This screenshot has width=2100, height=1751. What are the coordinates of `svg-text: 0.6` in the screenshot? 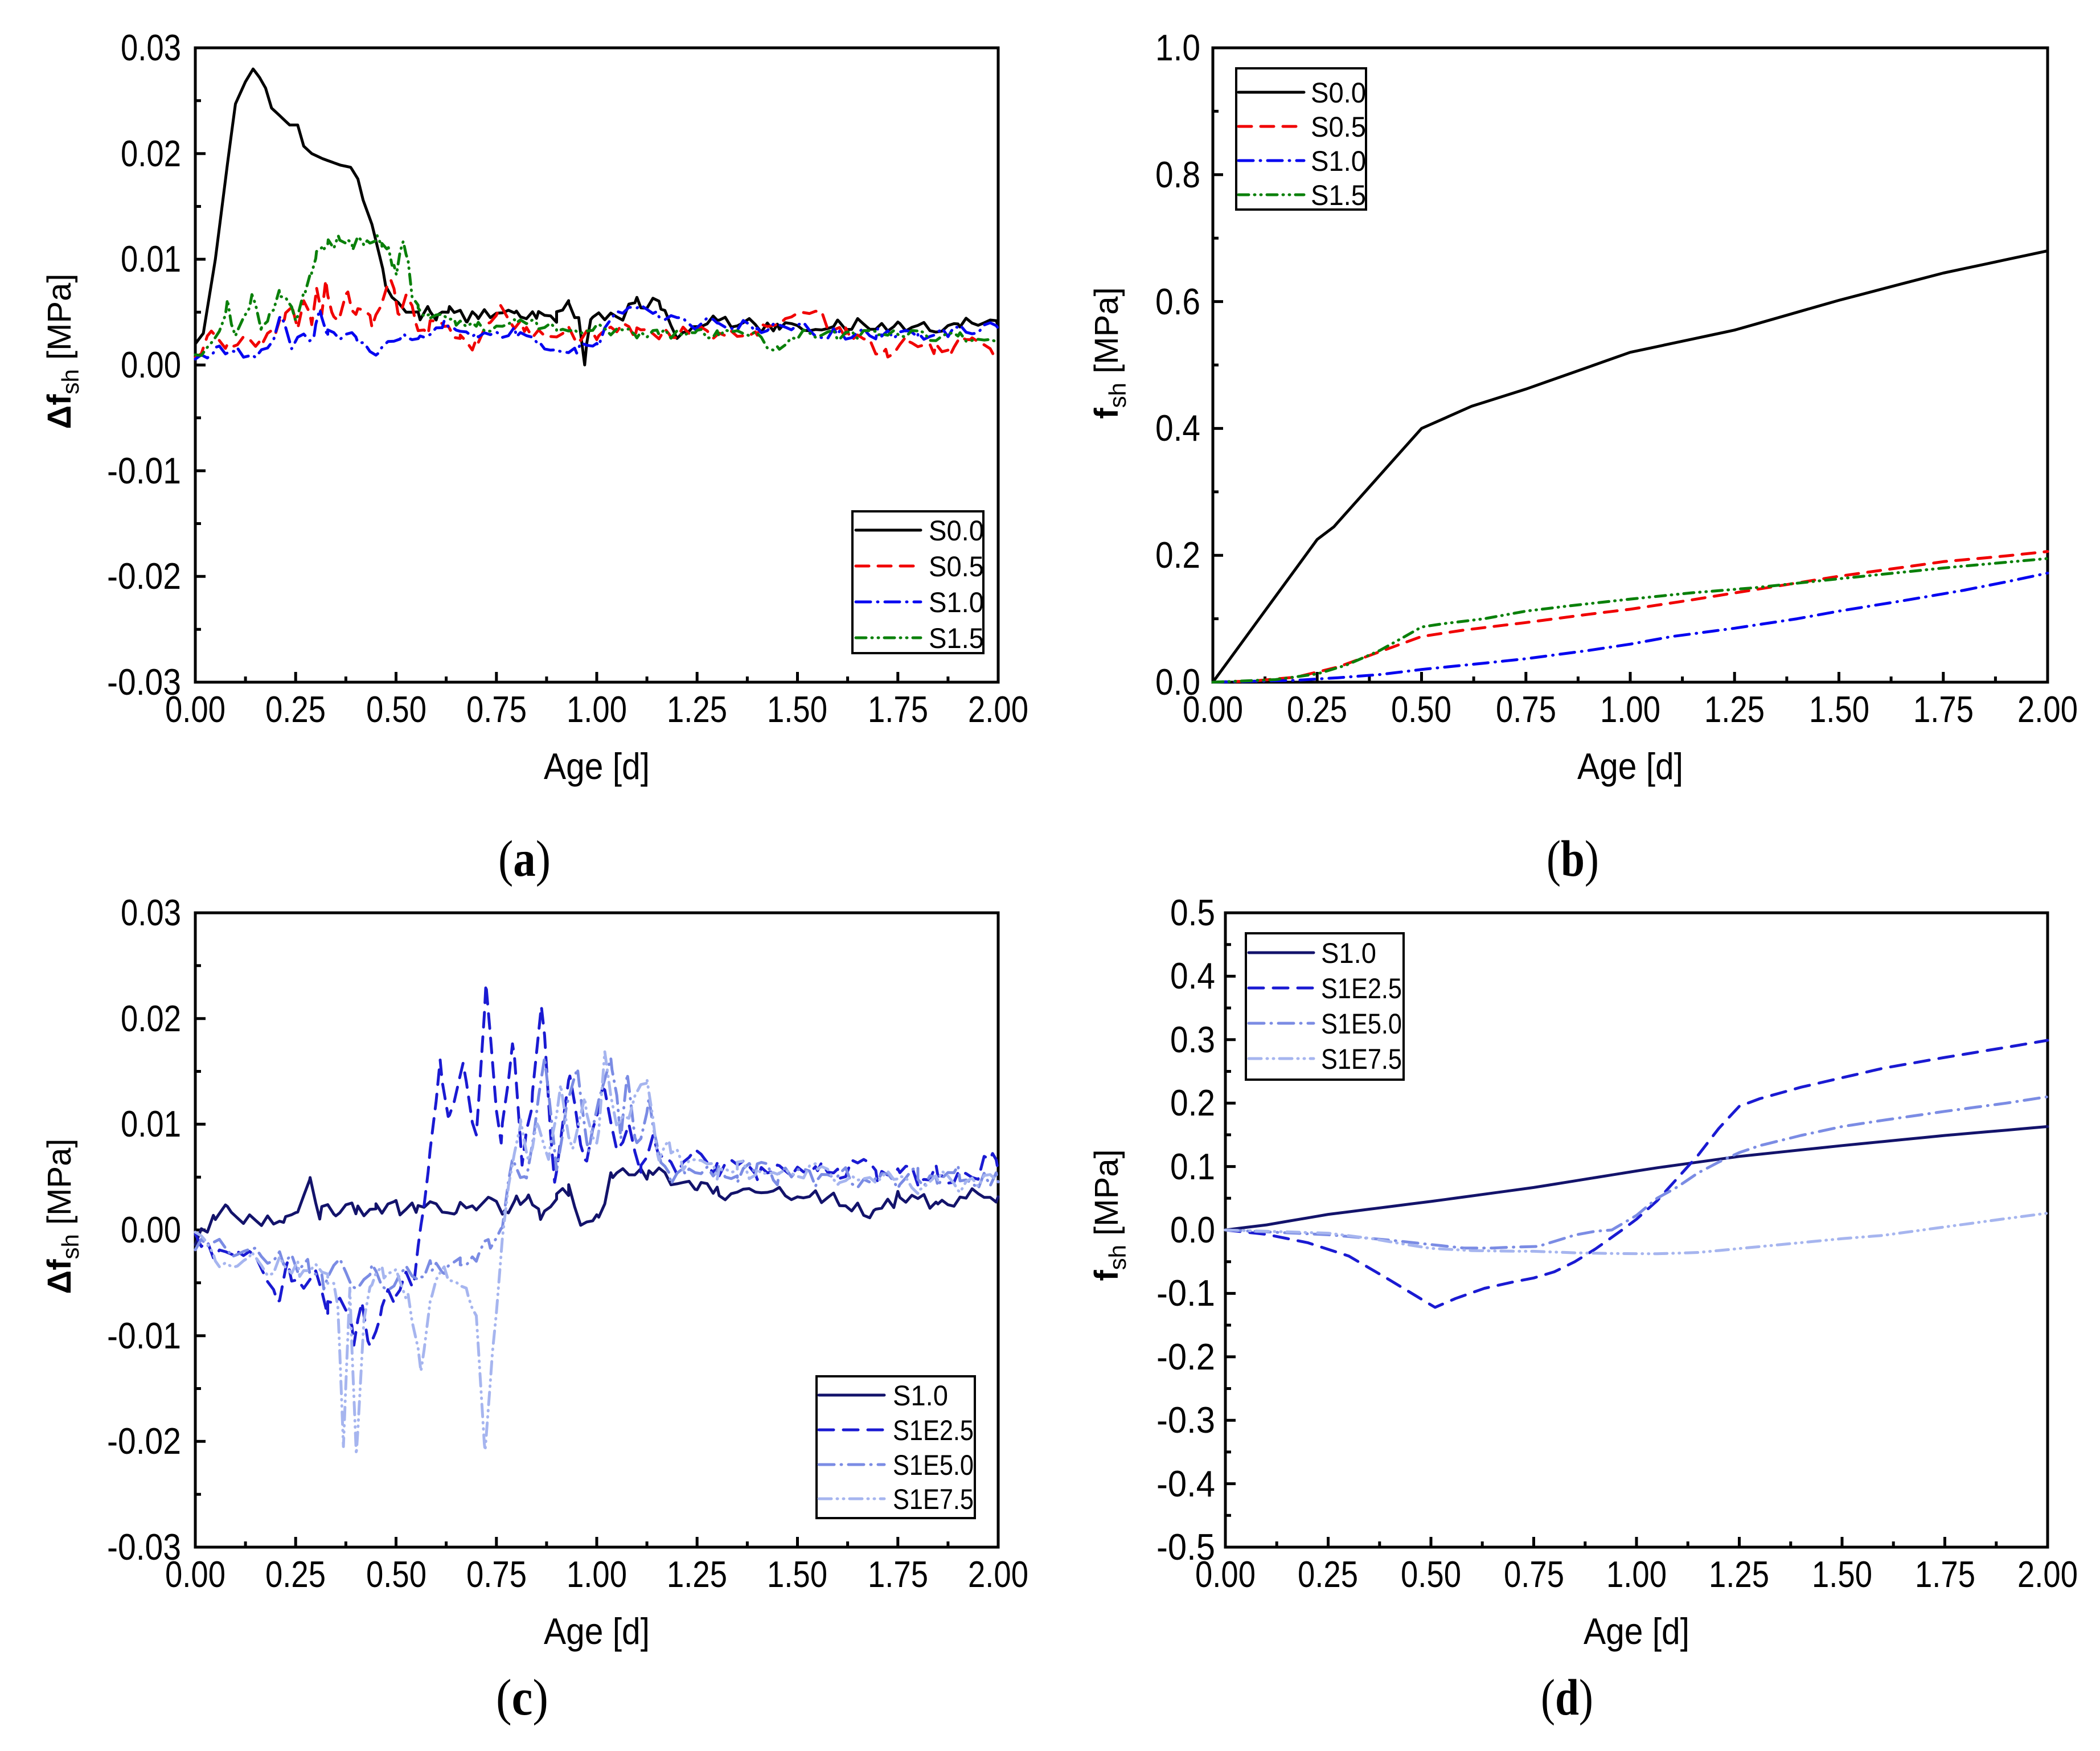 It's located at (1177, 302).